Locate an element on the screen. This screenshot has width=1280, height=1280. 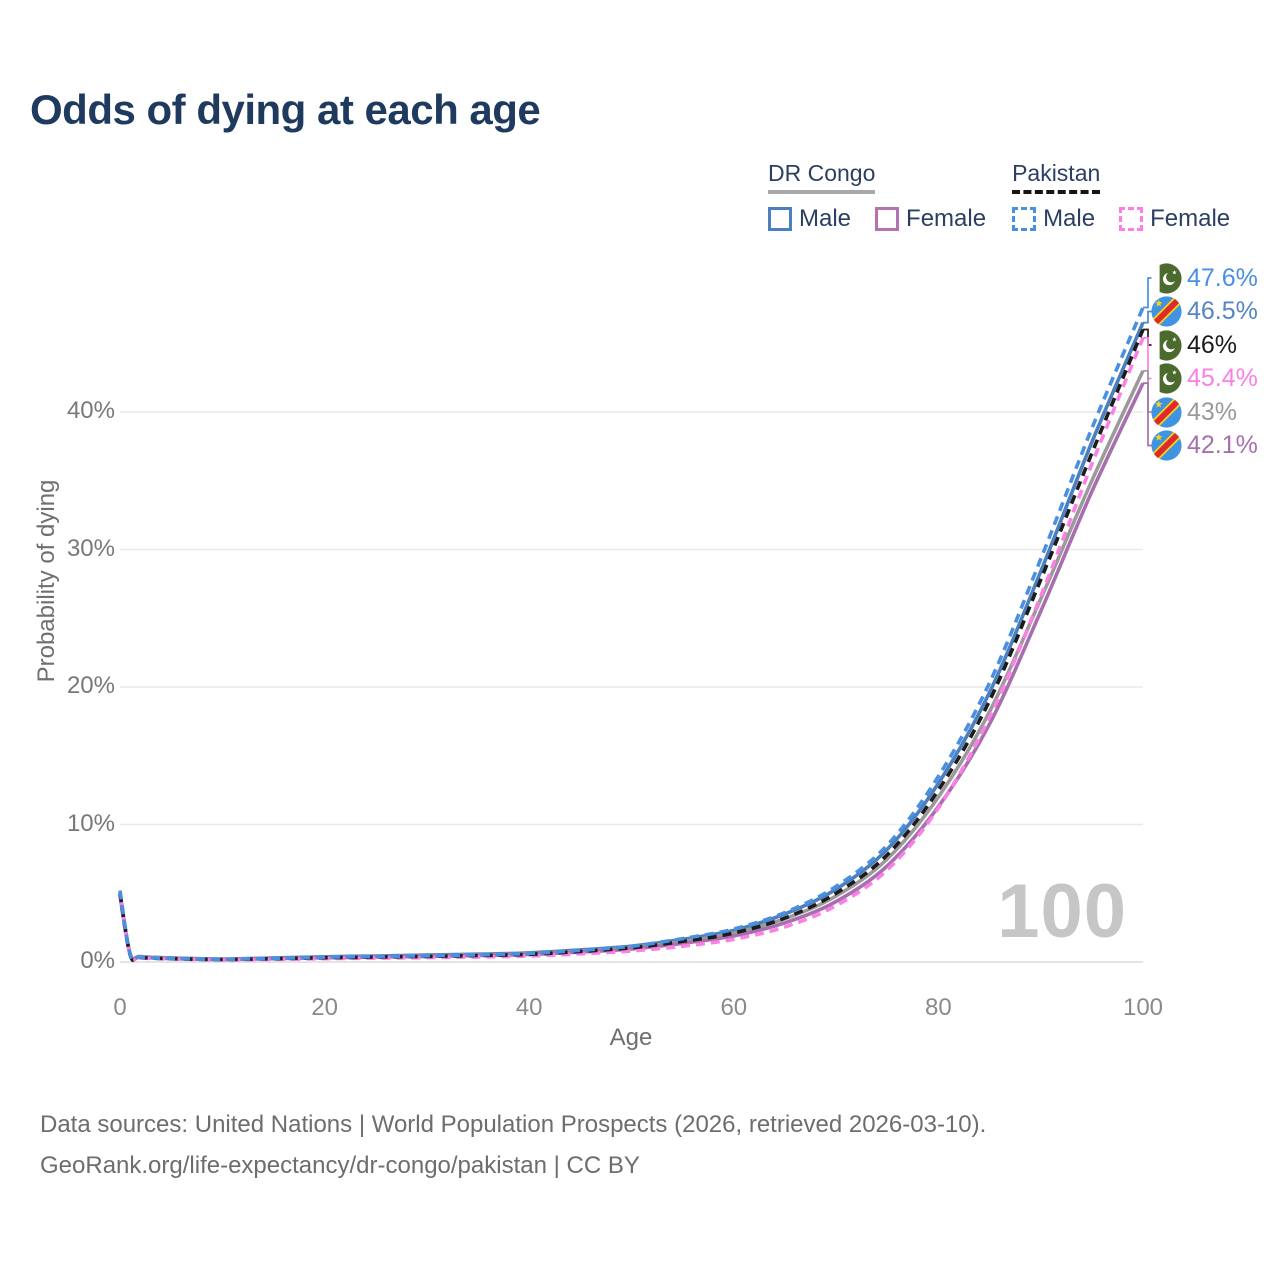
age-counter-watermark: 100 is located at coordinates (1062, 911).